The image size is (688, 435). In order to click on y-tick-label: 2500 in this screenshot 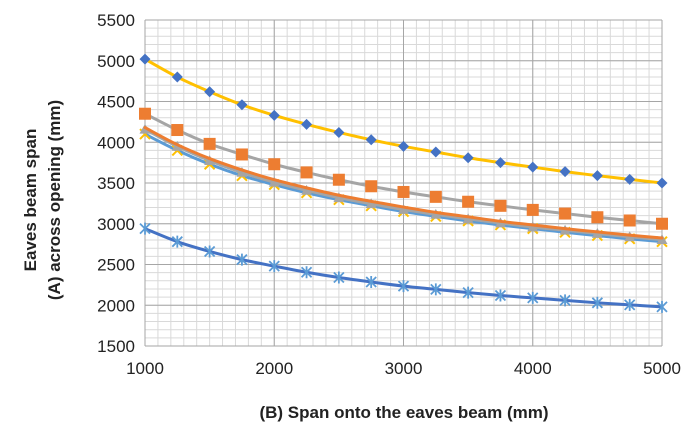, I will do `click(116, 265)`.